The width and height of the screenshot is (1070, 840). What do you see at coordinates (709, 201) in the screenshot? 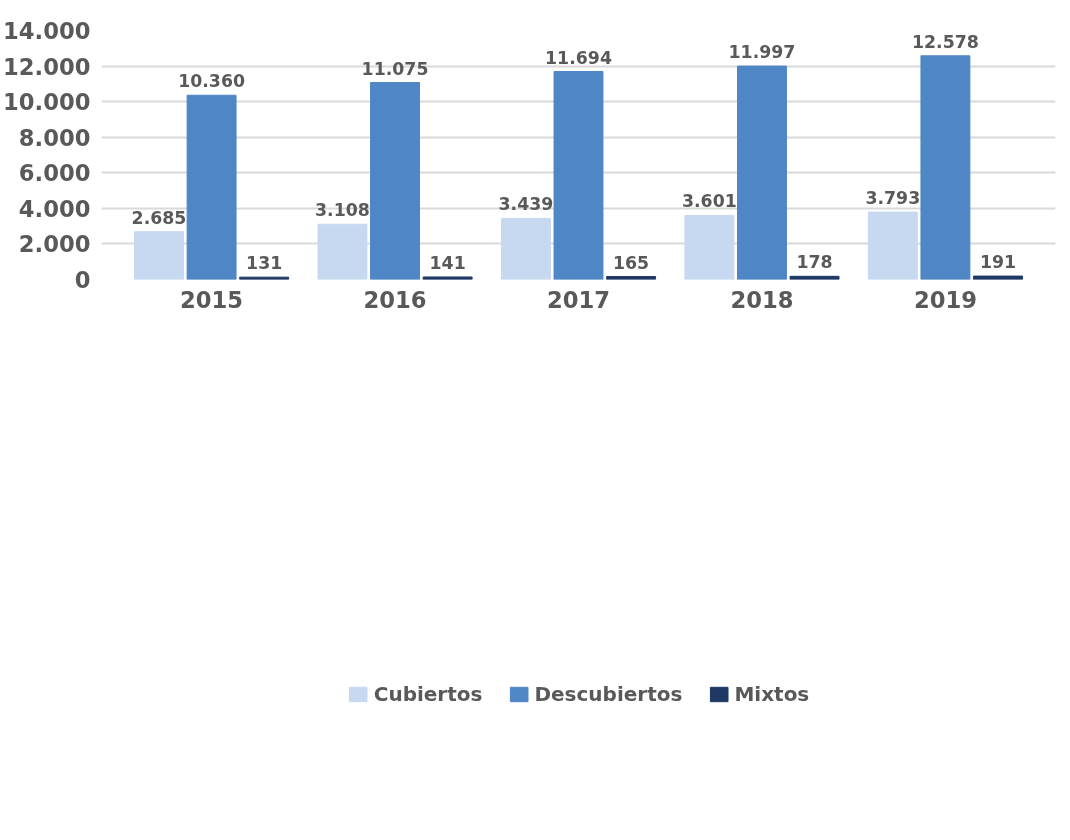
I see `data-label: 3.601` at bounding box center [709, 201].